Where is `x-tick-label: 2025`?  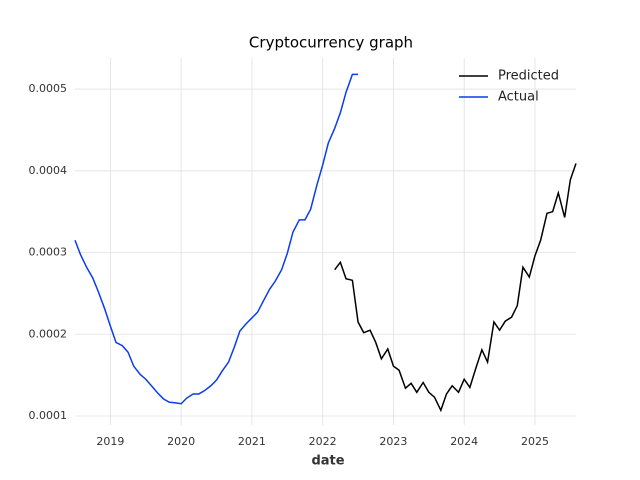 x-tick-label: 2025 is located at coordinates (535, 441).